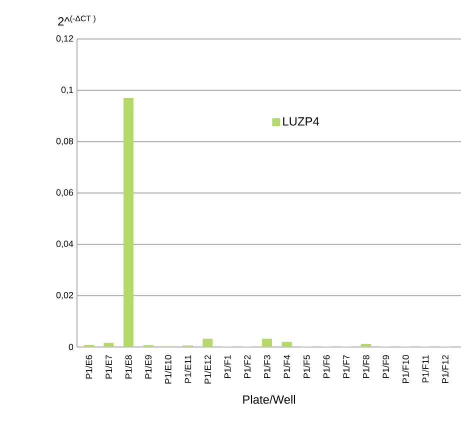 The height and width of the screenshot is (439, 461). Describe the element at coordinates (366, 366) in the screenshot. I see `x-tick-label: P1/F8` at that location.